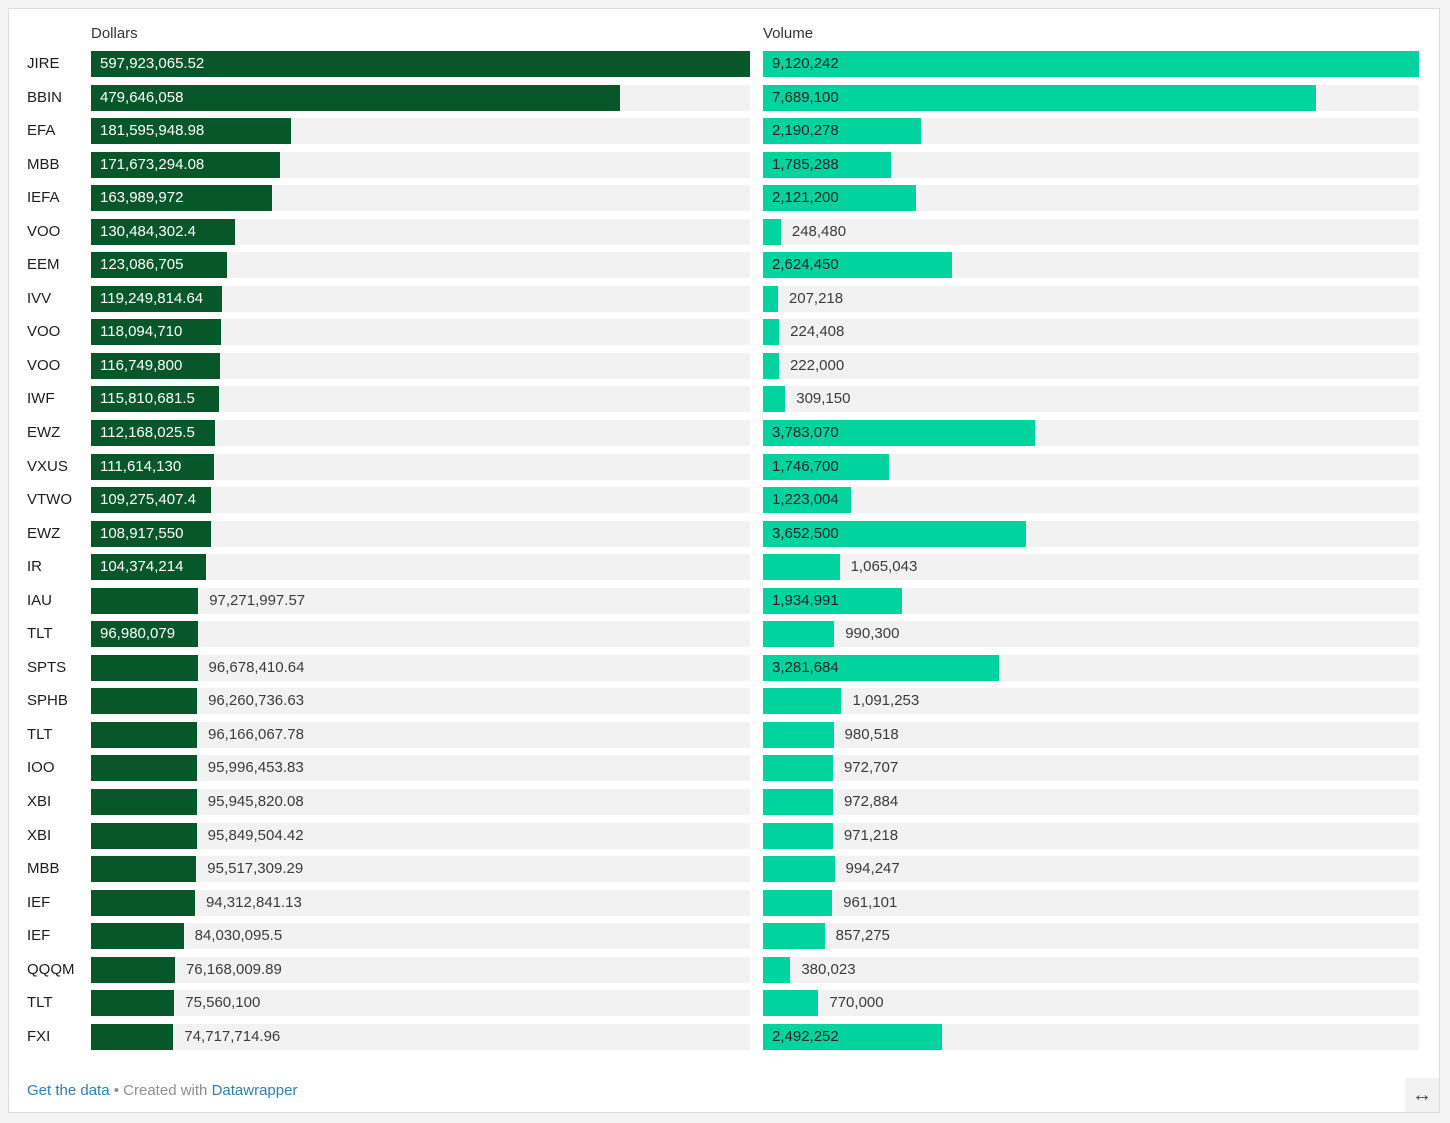 The height and width of the screenshot is (1123, 1450). Describe the element at coordinates (420, 667) in the screenshot. I see `dollars-bar-track: 96,678,410.64` at that location.